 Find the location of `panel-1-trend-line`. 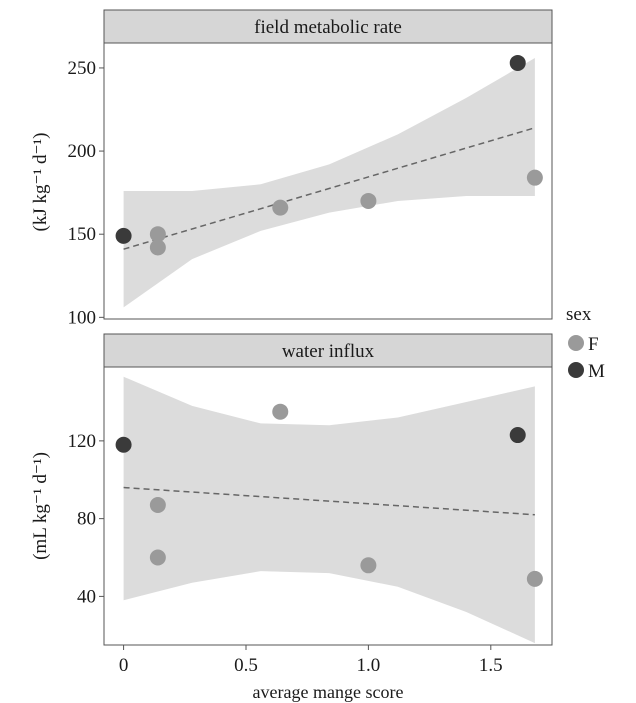

panel-1-trend-line is located at coordinates (329, 188).